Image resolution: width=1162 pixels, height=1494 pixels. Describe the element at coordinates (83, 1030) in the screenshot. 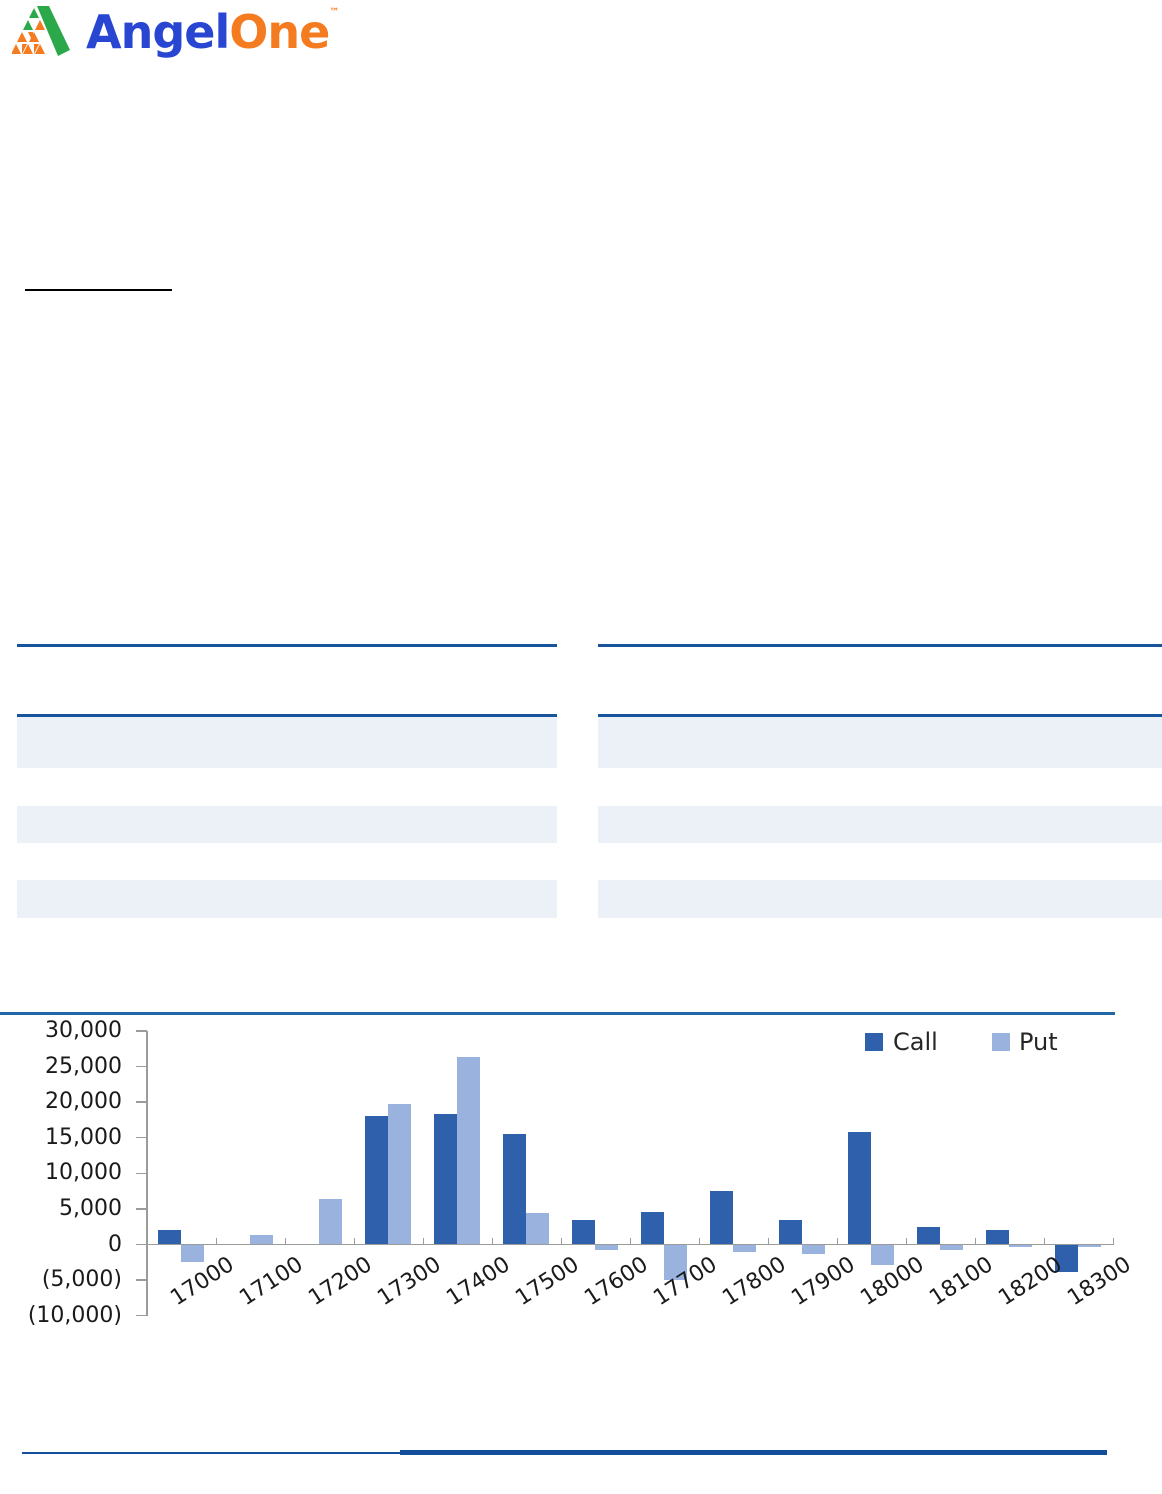

I see `y-tick-label: 30,000` at that location.